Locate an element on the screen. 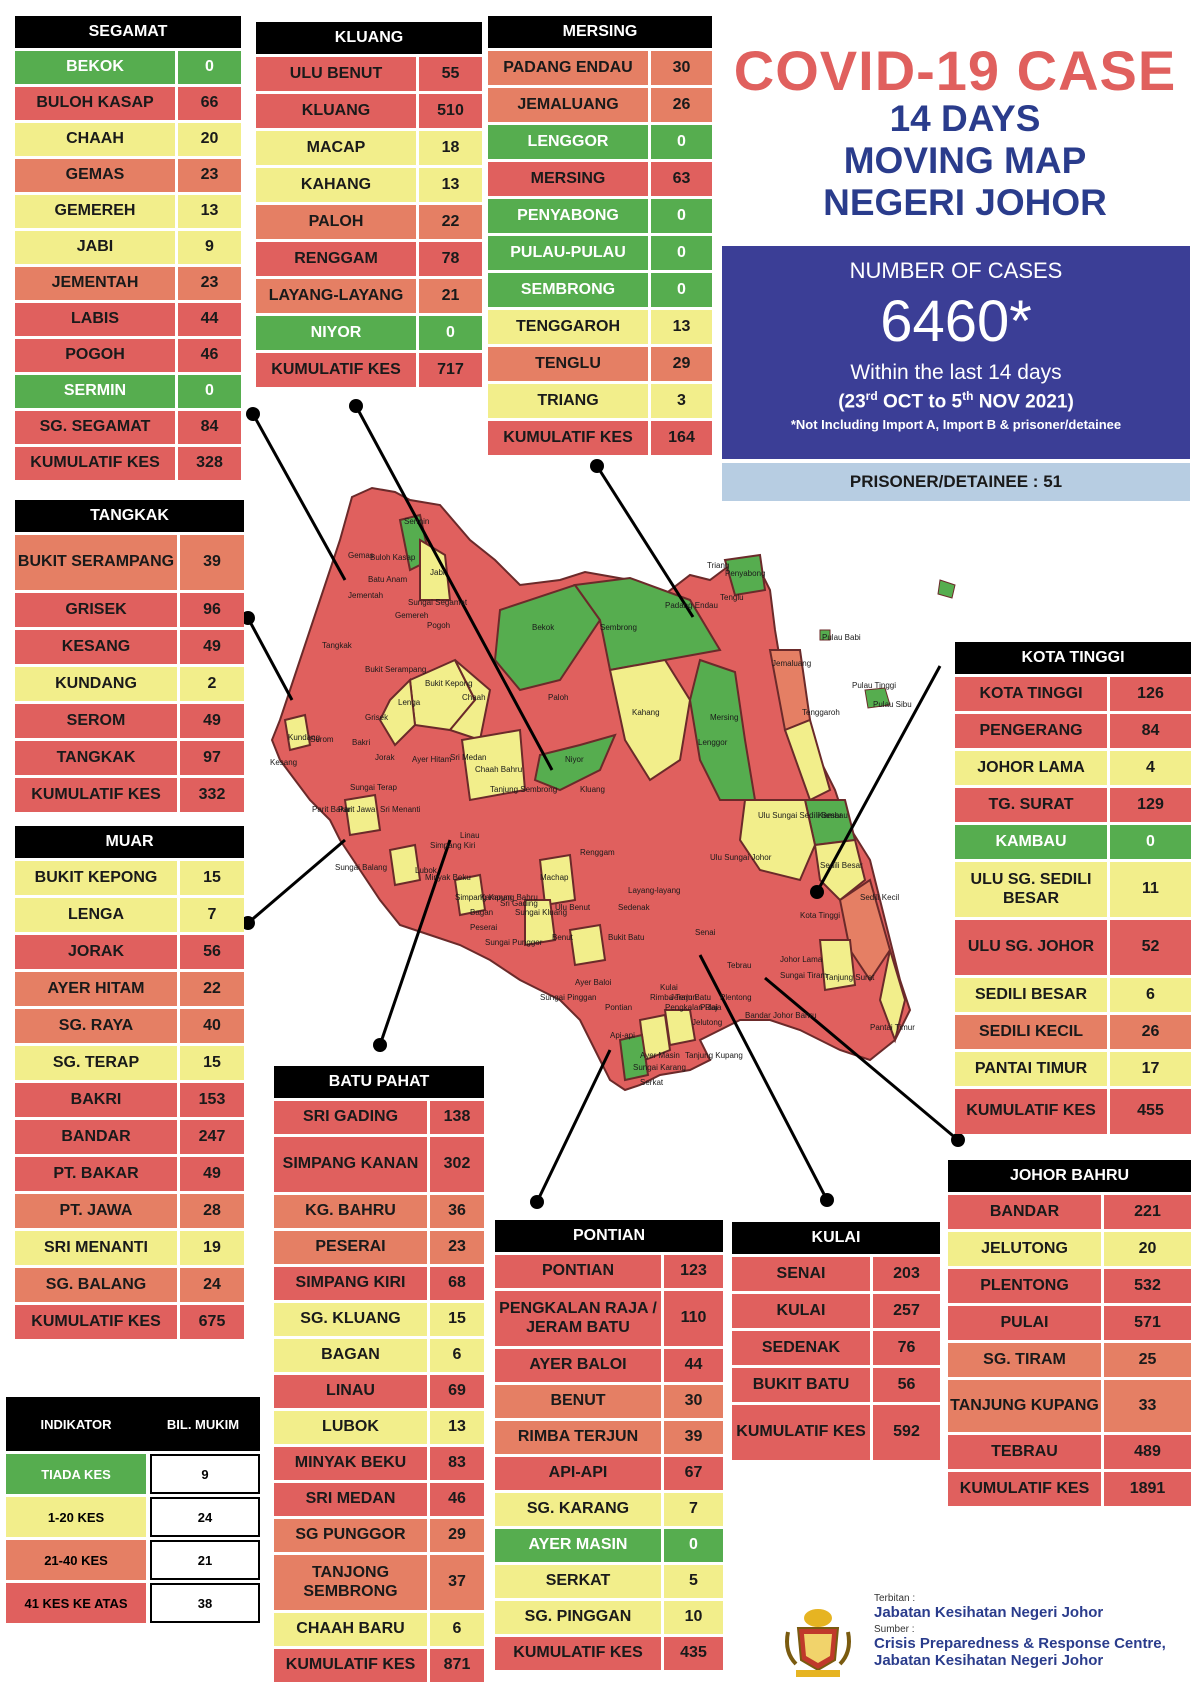  map-label-pogoh: Pogoh is located at coordinates (438, 625).